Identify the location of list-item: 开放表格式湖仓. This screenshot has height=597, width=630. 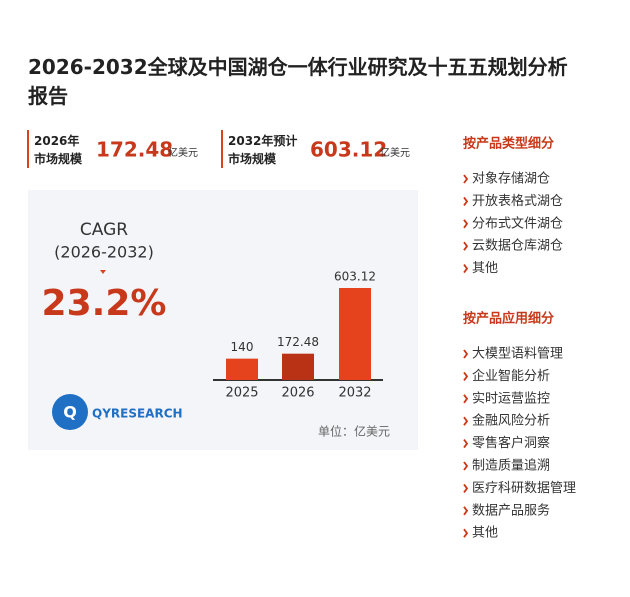
(517, 201).